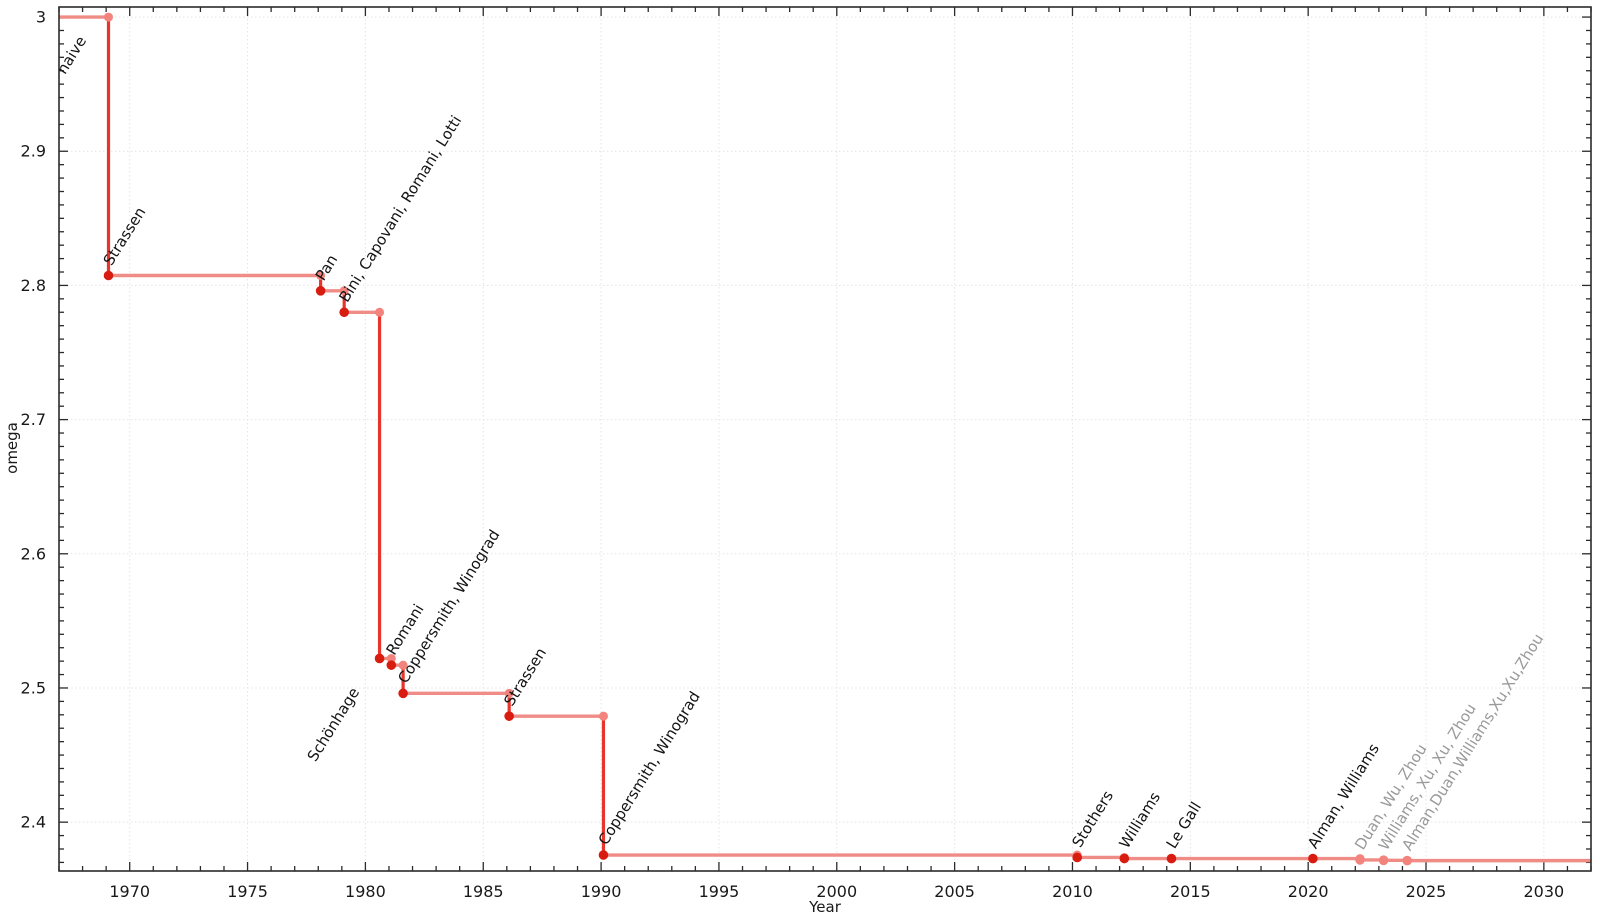 The width and height of the screenshot is (1600, 924). I want to click on event-label: Alman,Duan,Williams,Xu,Xu,Zhou, so click(1472, 741).